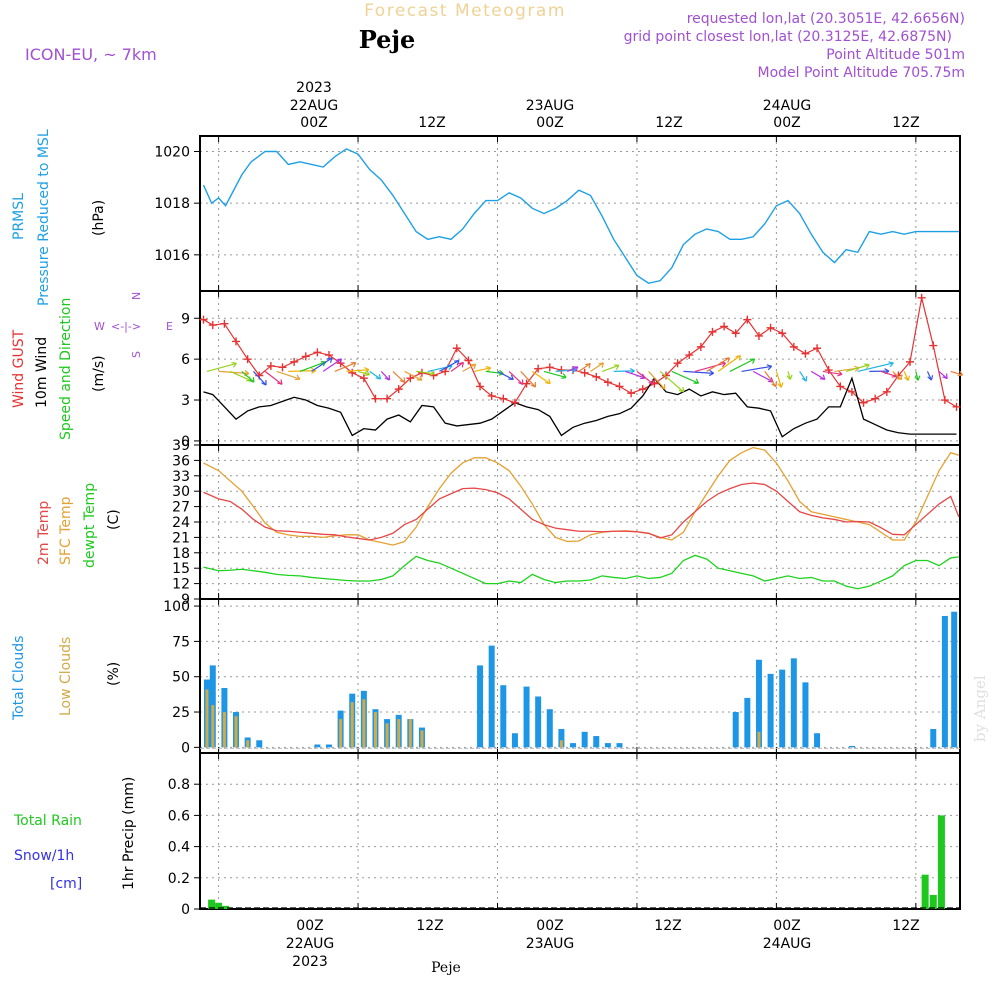 The width and height of the screenshot is (1000, 1000). What do you see at coordinates (169, 326) in the screenshot?
I see `compass-east: E` at bounding box center [169, 326].